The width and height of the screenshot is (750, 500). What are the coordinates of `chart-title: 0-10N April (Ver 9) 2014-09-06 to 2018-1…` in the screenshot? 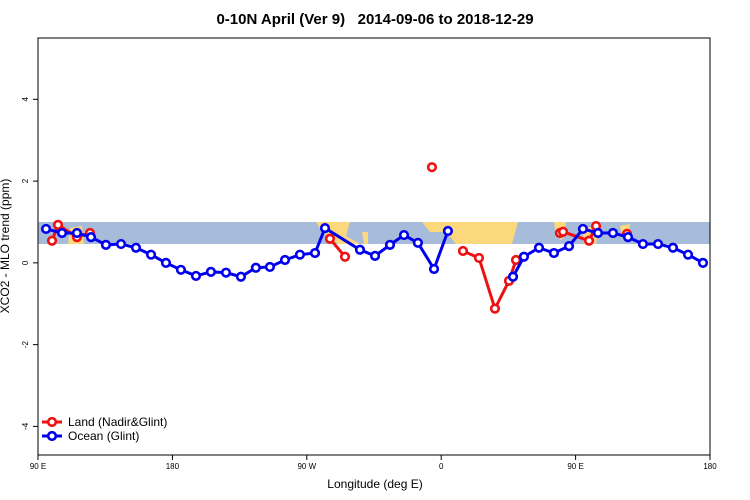 It's located at (374, 19).